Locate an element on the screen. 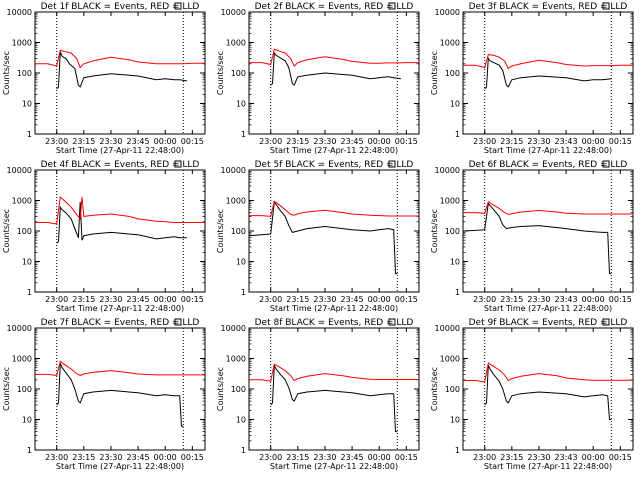 The image size is (640, 480). panel-title: Det 8f BLACK = Events, RED = LLD is located at coordinates (334, 323).